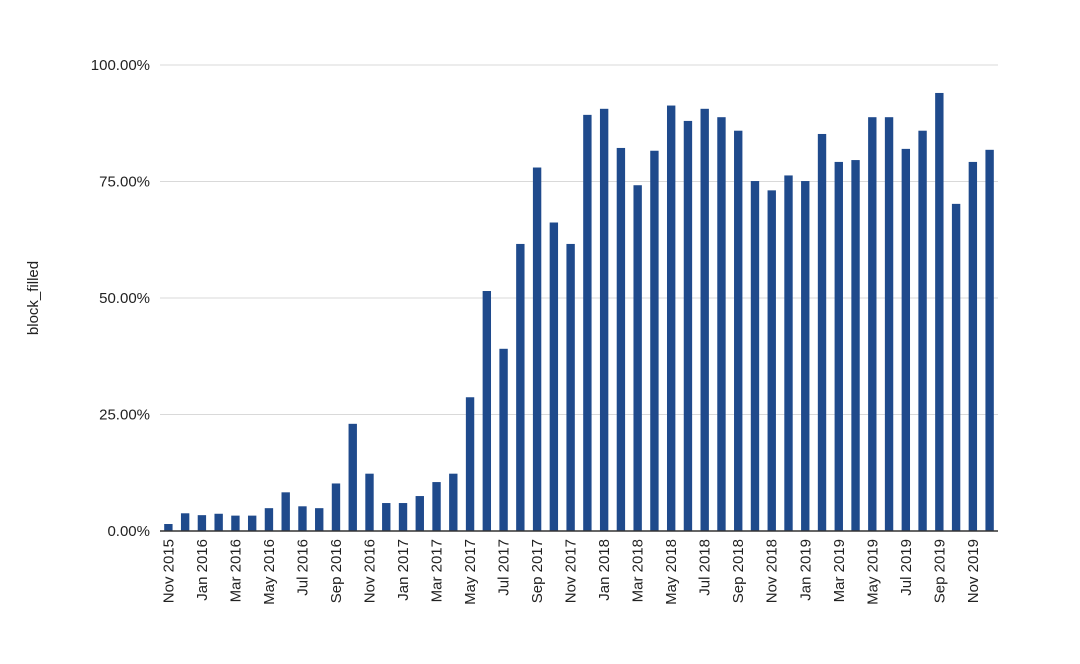 This screenshot has width=1080, height=664. Describe the element at coordinates (705, 567) in the screenshot. I see `x-tick-label: Jul 2018` at that location.